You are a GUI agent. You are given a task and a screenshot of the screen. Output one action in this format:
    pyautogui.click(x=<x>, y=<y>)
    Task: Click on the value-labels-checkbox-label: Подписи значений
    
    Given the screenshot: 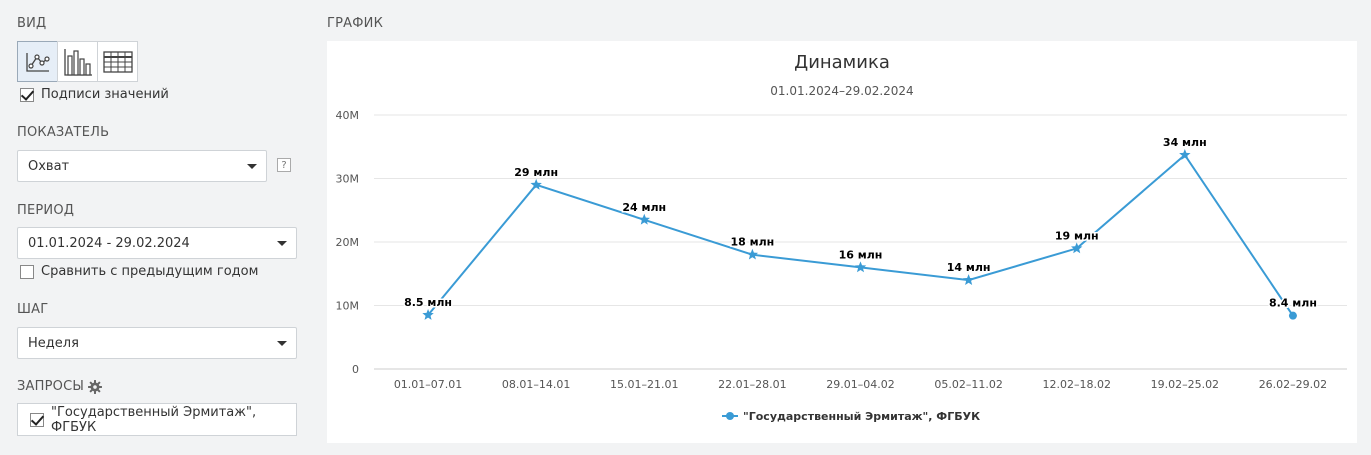 What is the action you would take?
    pyautogui.click(x=105, y=94)
    